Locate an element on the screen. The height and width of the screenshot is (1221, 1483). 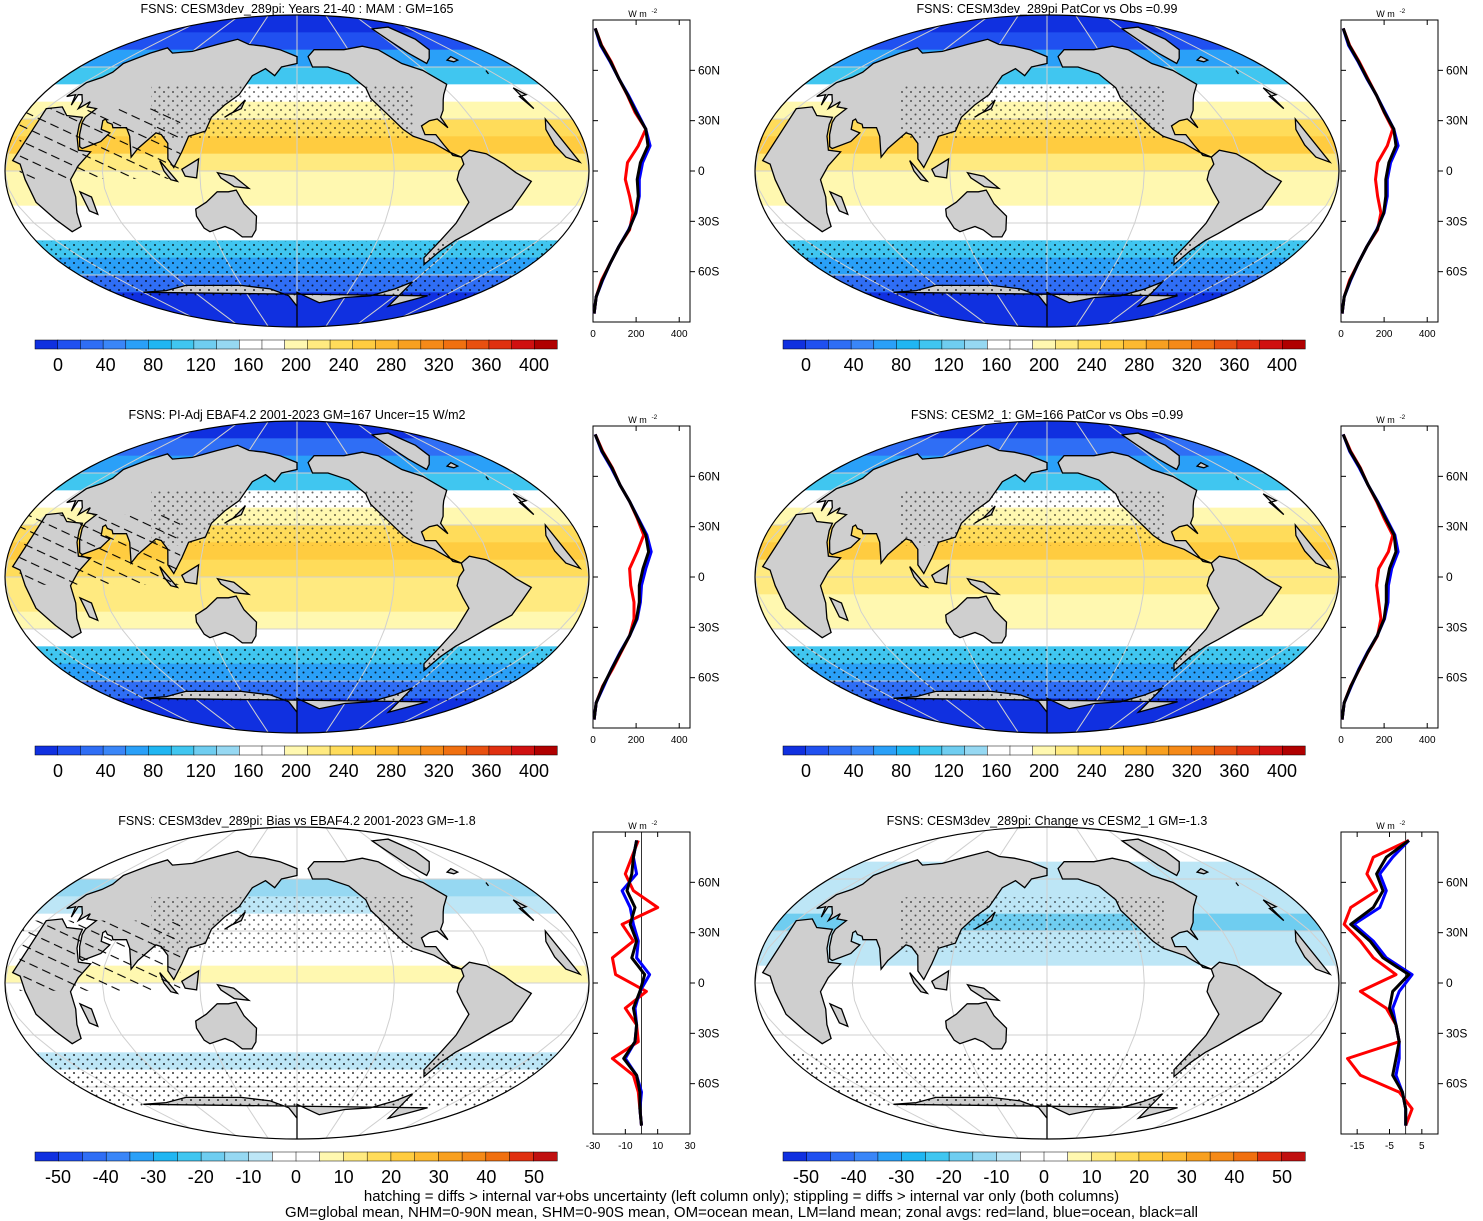
colorbar-tick-label: 20 is located at coordinates (391, 1177).